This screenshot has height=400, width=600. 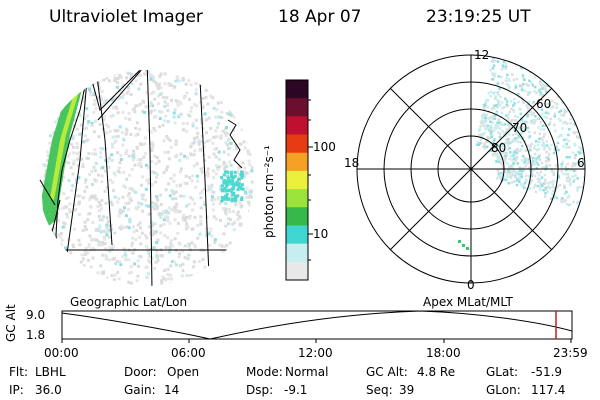 What do you see at coordinates (379, 390) in the screenshot?
I see `info-seq-label: Seq:` at bounding box center [379, 390].